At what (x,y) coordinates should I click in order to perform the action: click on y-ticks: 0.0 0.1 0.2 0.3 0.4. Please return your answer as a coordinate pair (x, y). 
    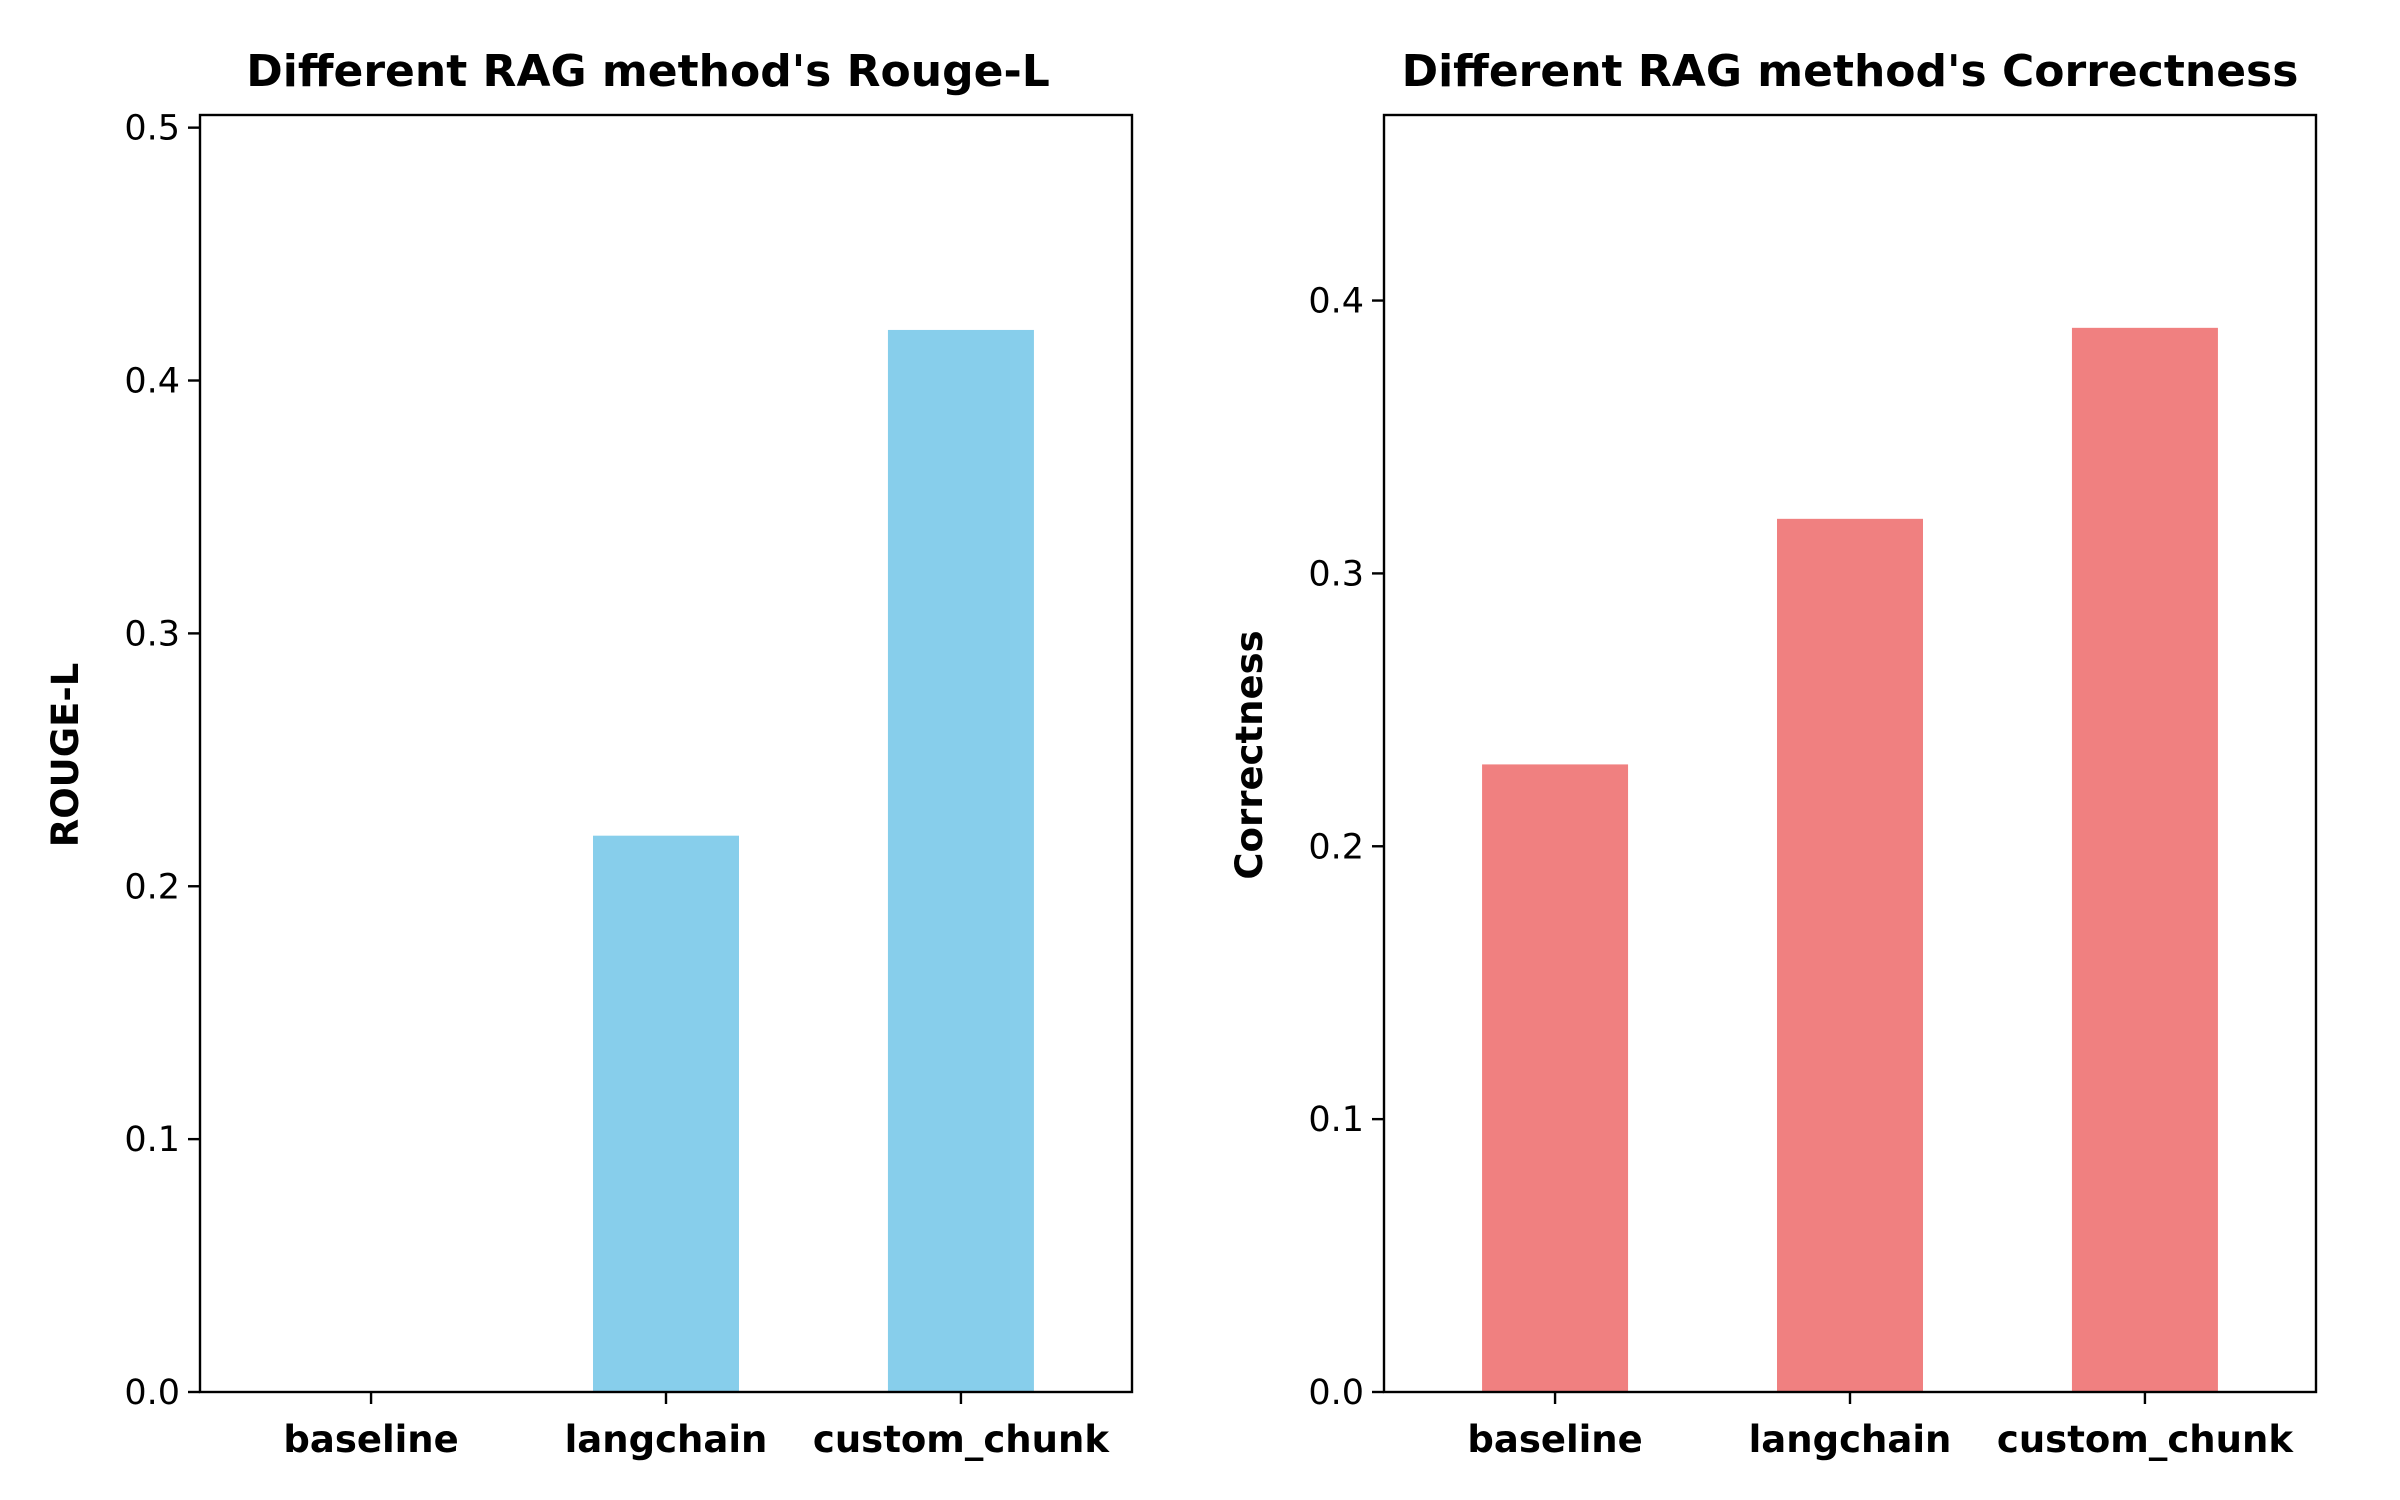
    Looking at the image, I should click on (1346, 847).